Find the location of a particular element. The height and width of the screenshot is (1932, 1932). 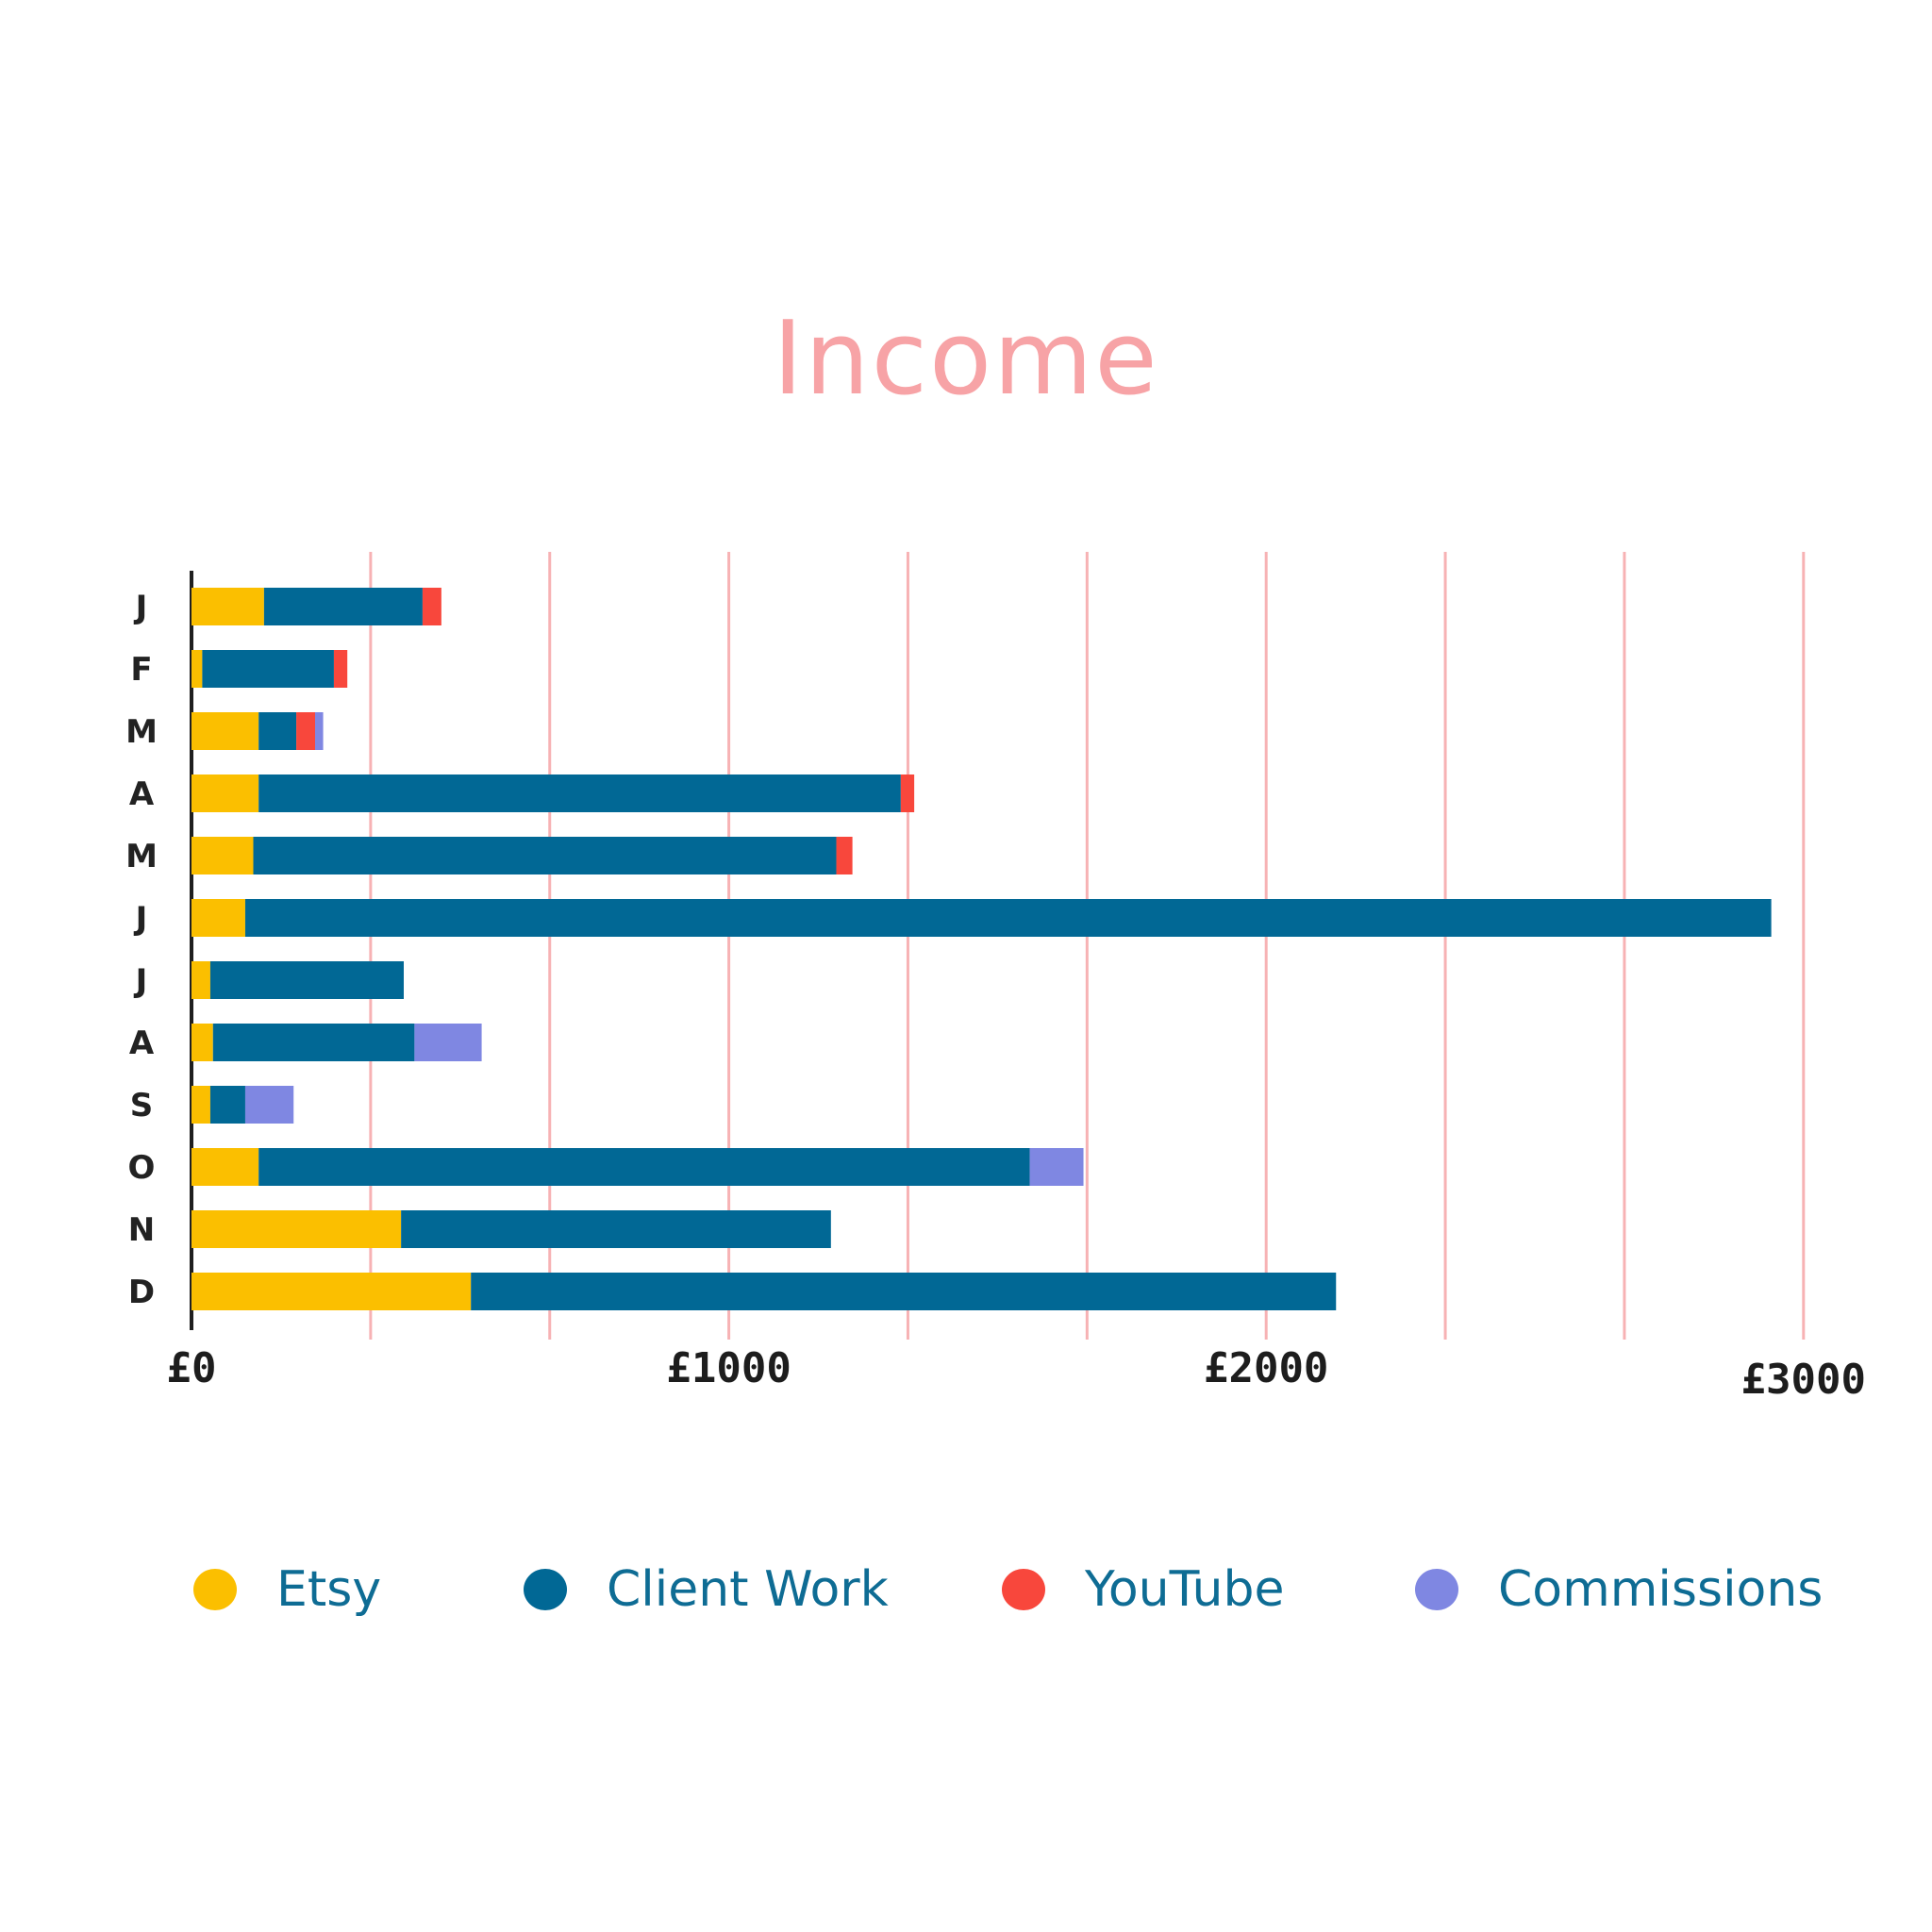

legend-label: Client Work is located at coordinates (748, 1589).